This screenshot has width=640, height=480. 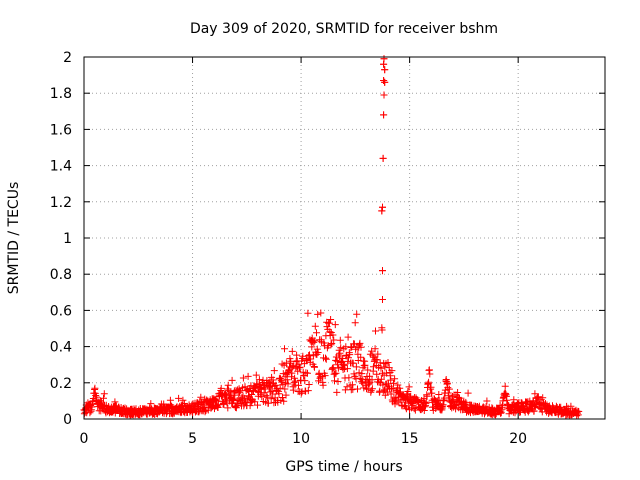 What do you see at coordinates (343, 467) in the screenshot?
I see `x-axis-label: GPS time / hours` at bounding box center [343, 467].